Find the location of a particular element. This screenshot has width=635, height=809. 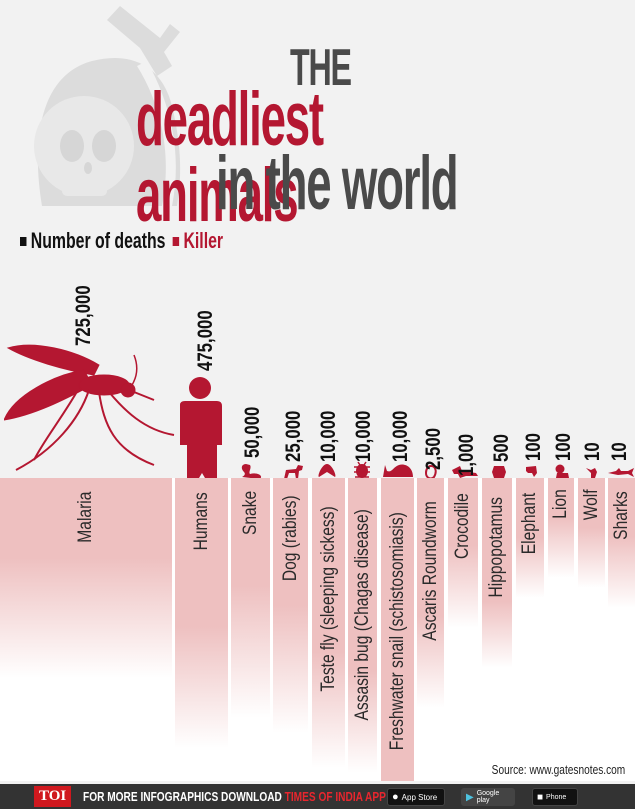

elephant-icon is located at coordinates (531, 471).